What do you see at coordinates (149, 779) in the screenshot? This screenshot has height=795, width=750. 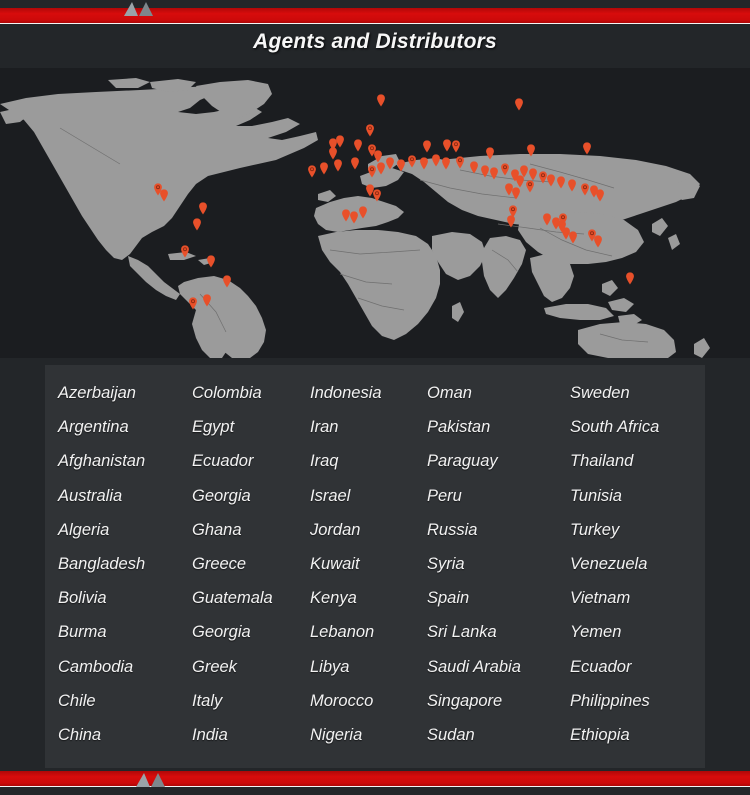 I see `chevron-mark-icon-bottom` at bounding box center [149, 779].